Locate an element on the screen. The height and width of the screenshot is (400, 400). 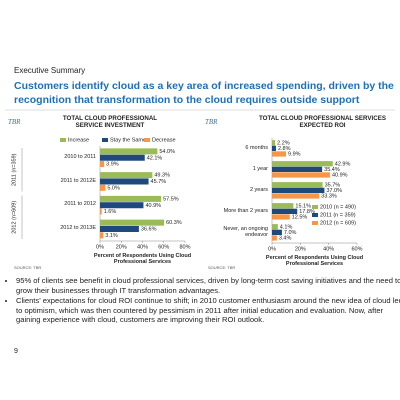
legend-label: 2010 (n = 490) is located at coordinates (338, 207).